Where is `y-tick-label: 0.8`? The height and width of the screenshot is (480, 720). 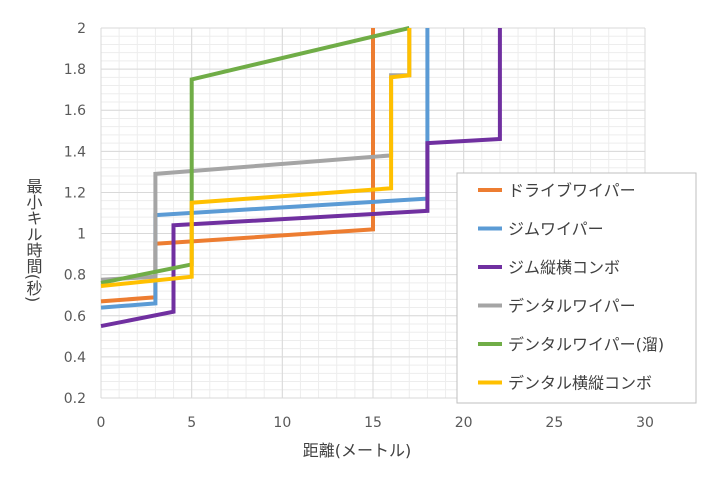 y-tick-label: 0.8 is located at coordinates (75, 276).